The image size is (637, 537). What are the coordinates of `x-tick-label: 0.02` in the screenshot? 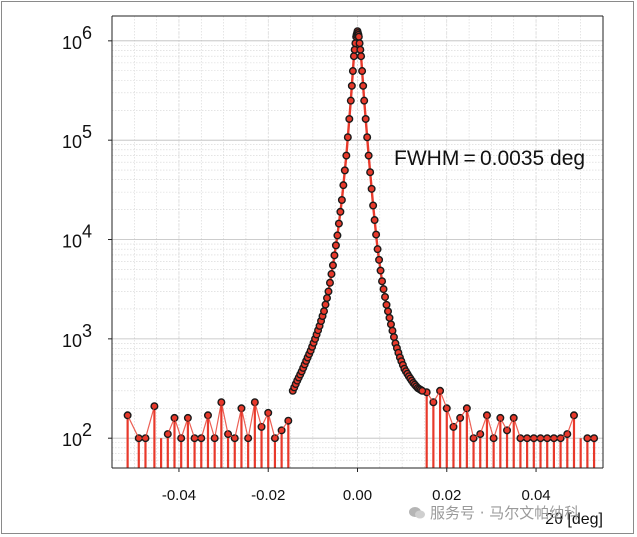 It's located at (446, 495).